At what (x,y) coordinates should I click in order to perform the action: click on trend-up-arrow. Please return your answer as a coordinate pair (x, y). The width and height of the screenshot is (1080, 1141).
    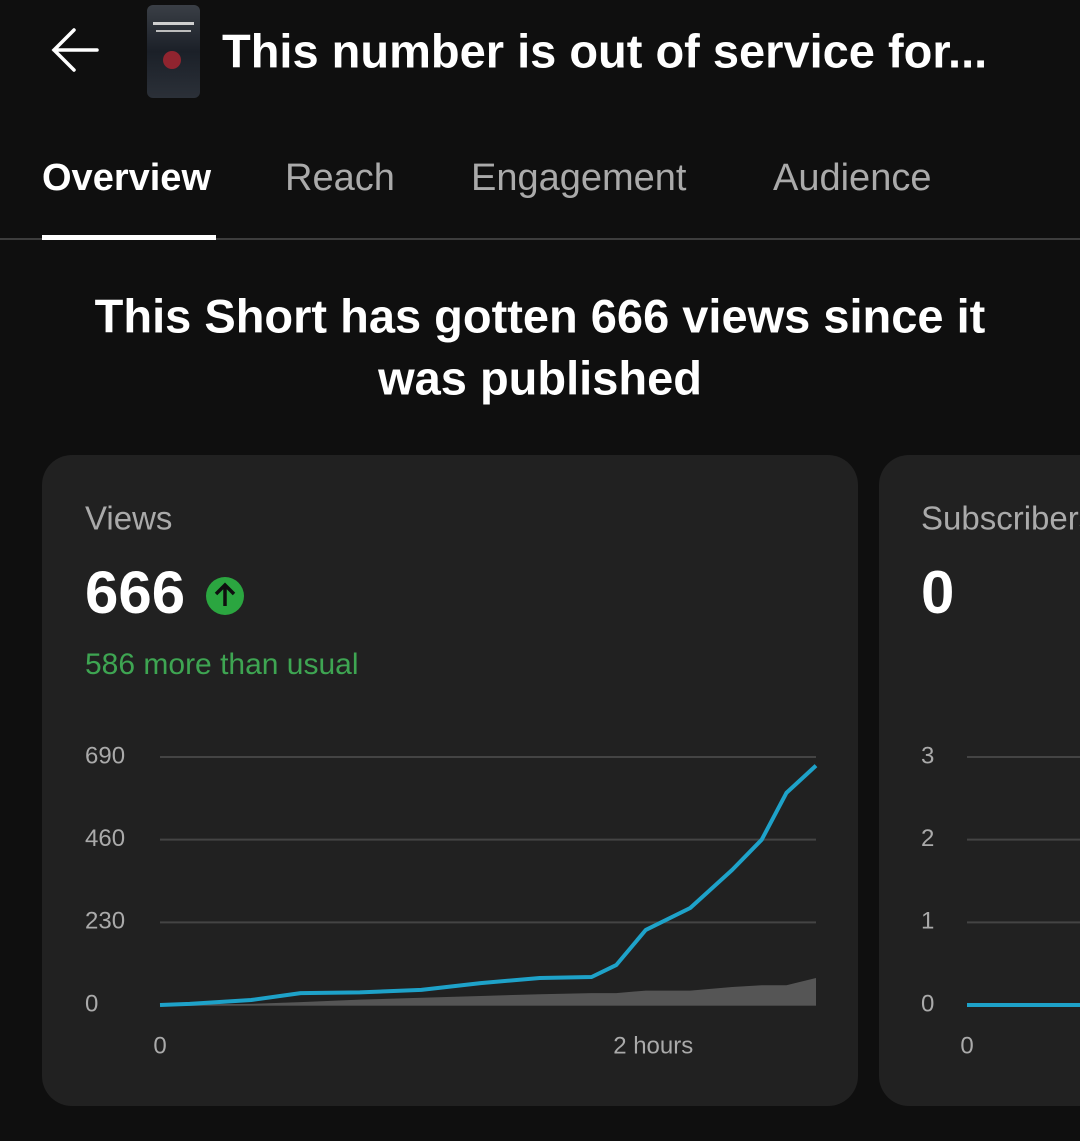
    Looking at the image, I should click on (225, 594).